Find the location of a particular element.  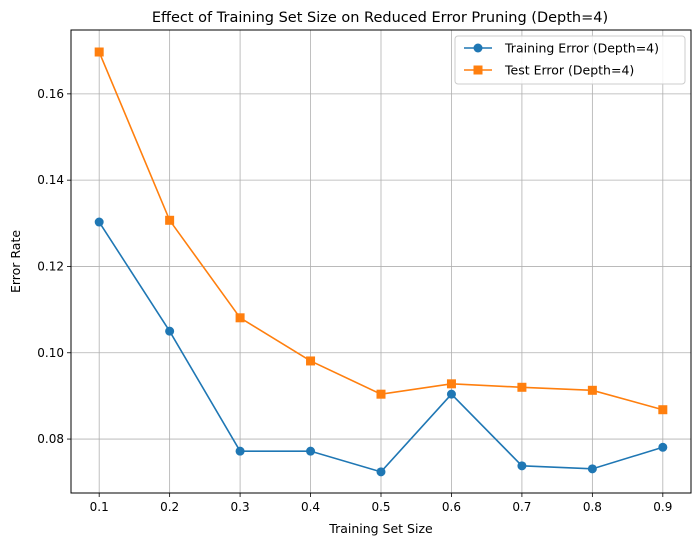

y-axis: 0.08 0.10 0.12 0.14 0.16 is located at coordinates (54, 266).